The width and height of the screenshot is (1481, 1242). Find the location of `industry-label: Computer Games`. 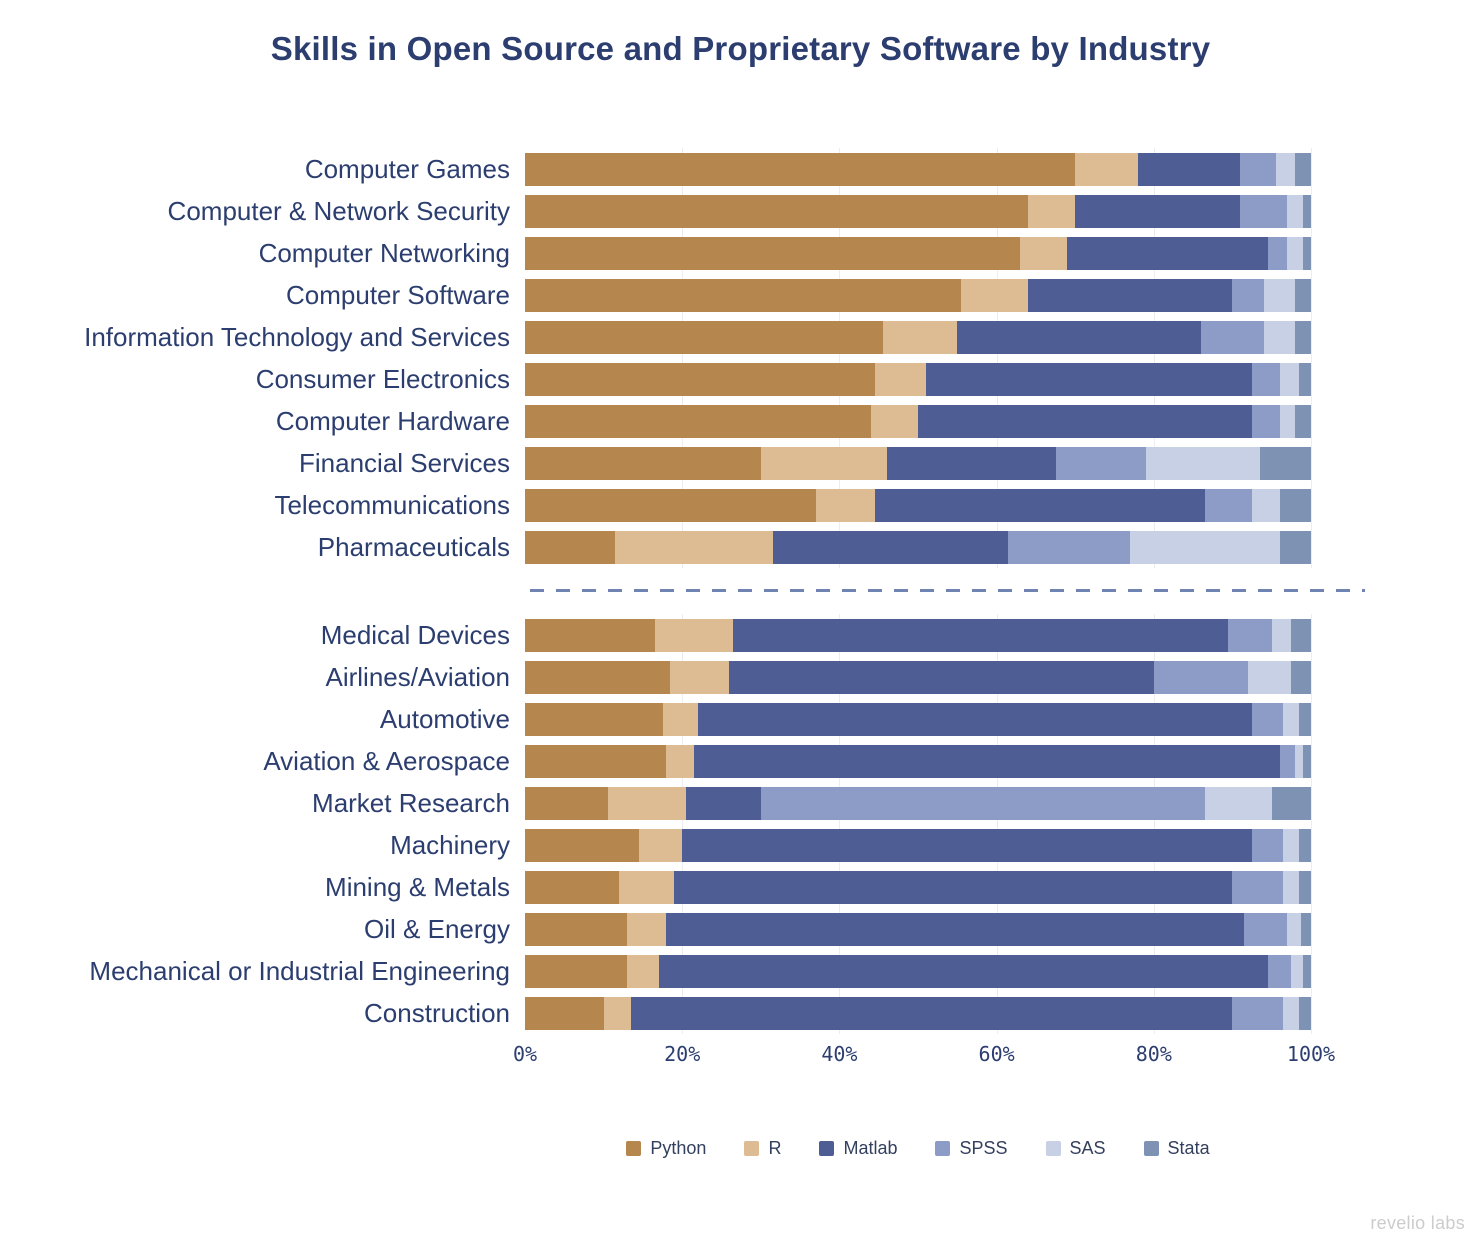

industry-label: Computer Games is located at coordinates (407, 168).